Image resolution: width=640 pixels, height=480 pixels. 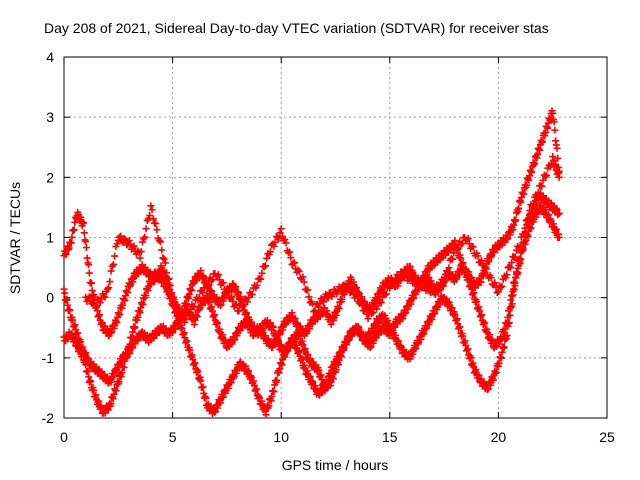 What do you see at coordinates (335, 465) in the screenshot?
I see `x-axis-label: GPS time / hours` at bounding box center [335, 465].